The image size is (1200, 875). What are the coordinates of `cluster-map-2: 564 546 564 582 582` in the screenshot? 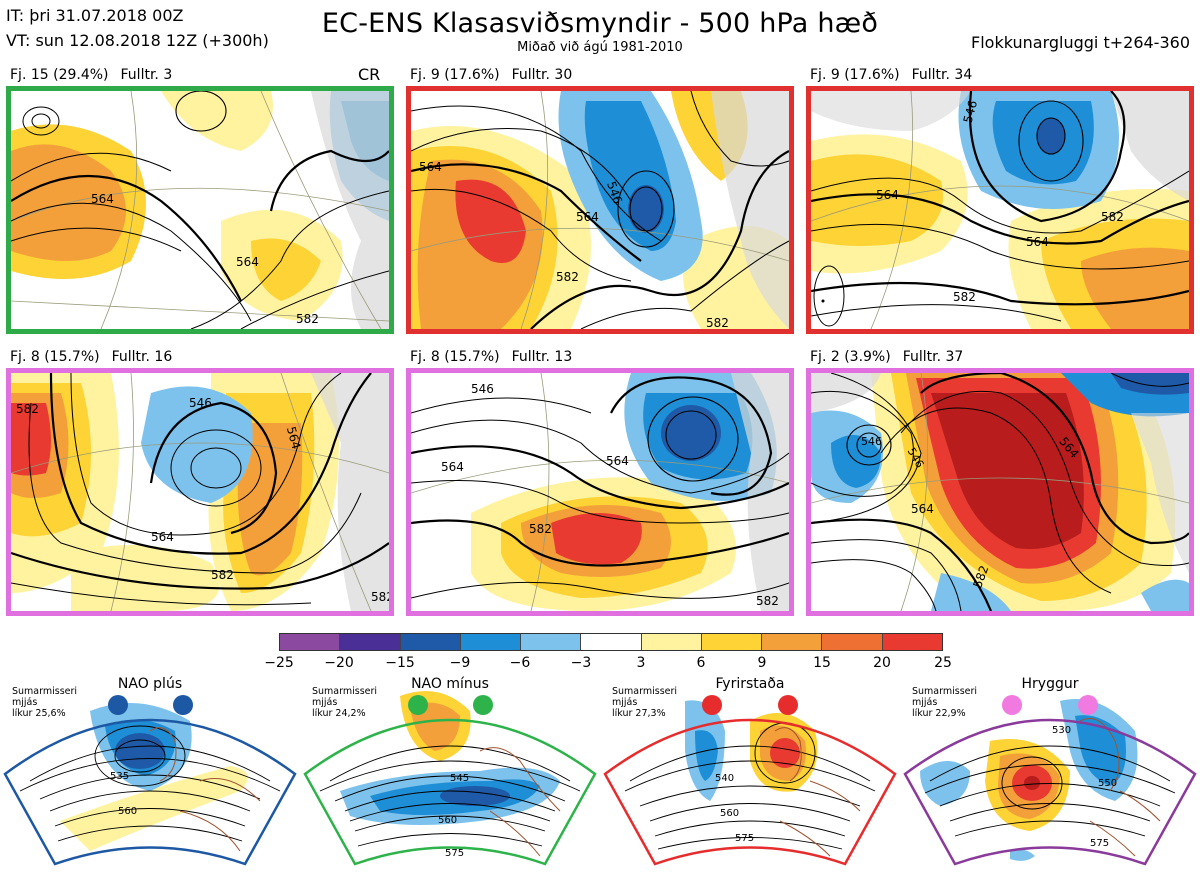 It's located at (600, 210).